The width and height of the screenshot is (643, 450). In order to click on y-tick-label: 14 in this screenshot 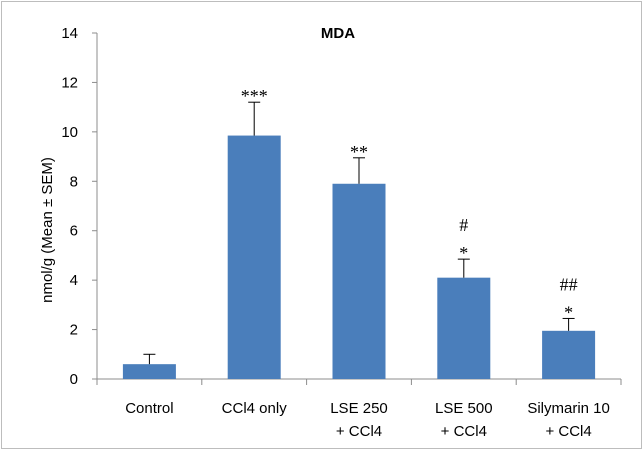, I will do `click(69, 33)`.